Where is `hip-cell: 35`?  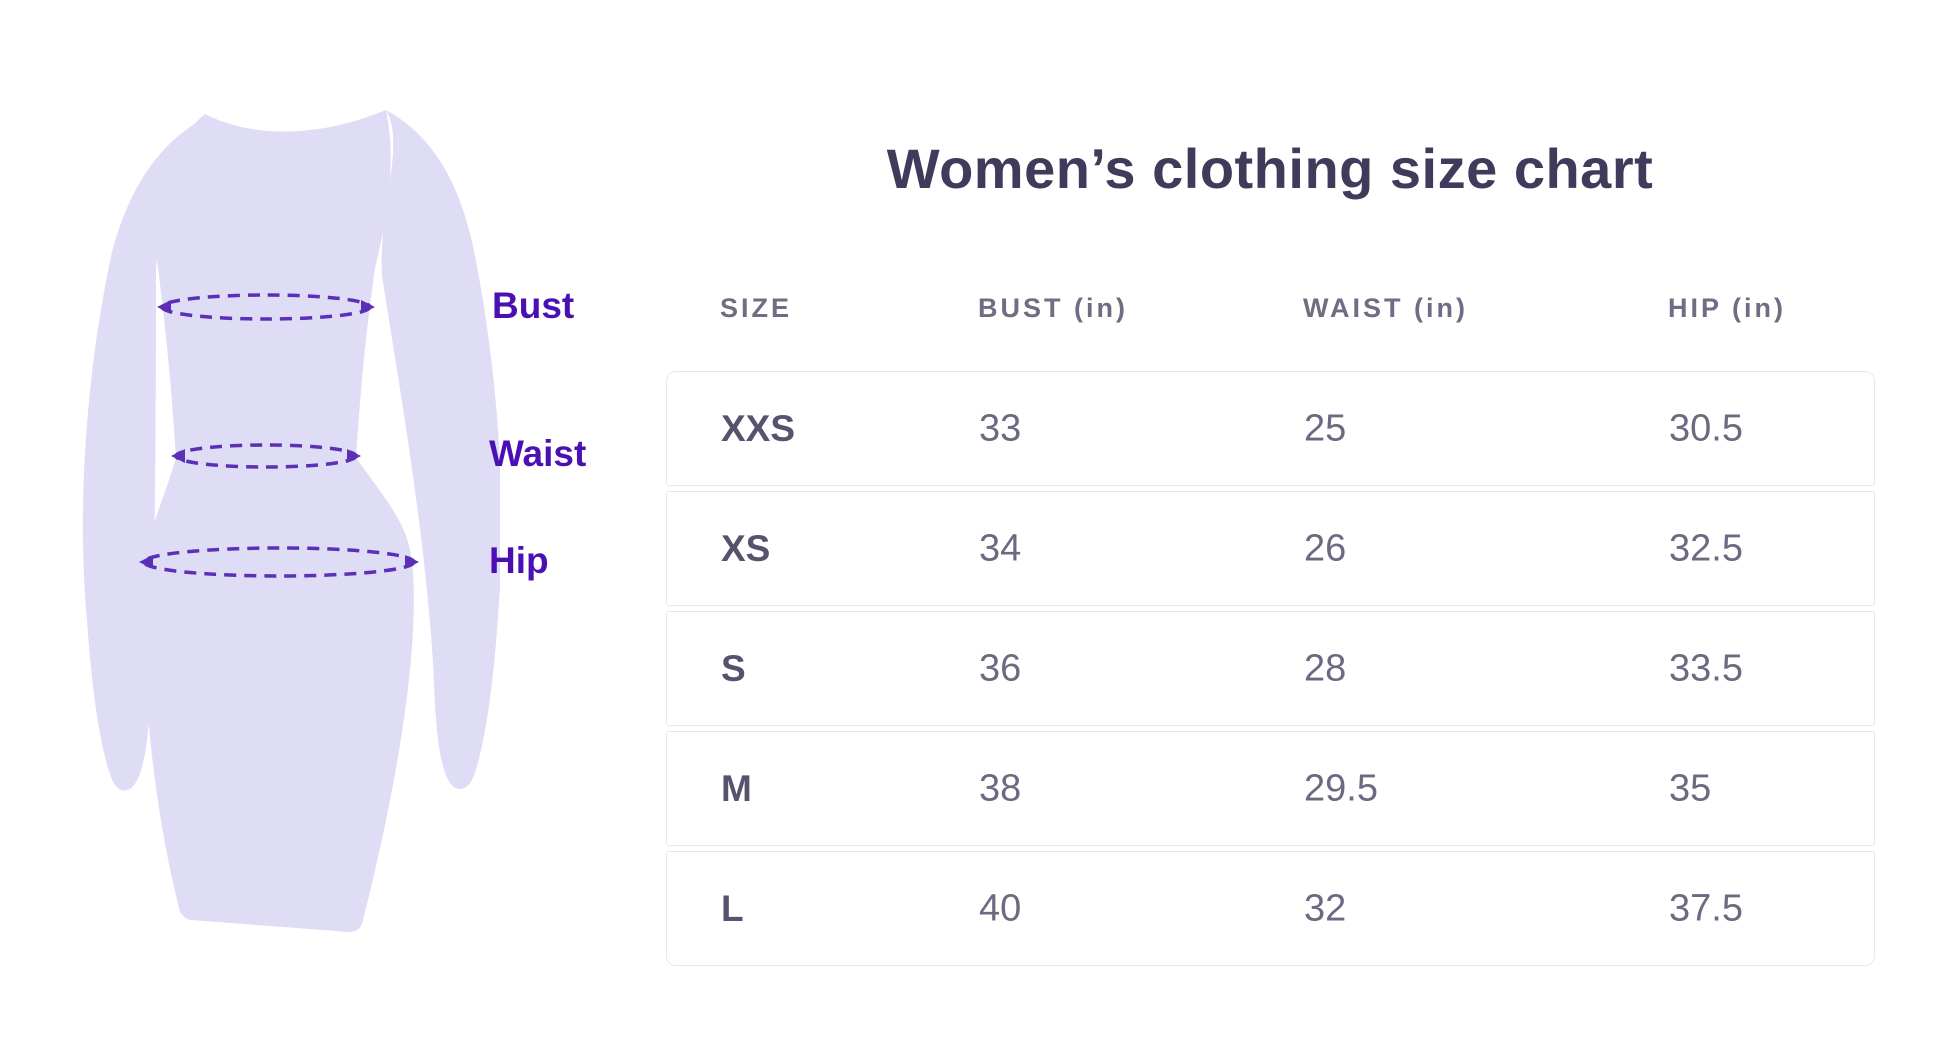
hip-cell: 35 is located at coordinates (1690, 788).